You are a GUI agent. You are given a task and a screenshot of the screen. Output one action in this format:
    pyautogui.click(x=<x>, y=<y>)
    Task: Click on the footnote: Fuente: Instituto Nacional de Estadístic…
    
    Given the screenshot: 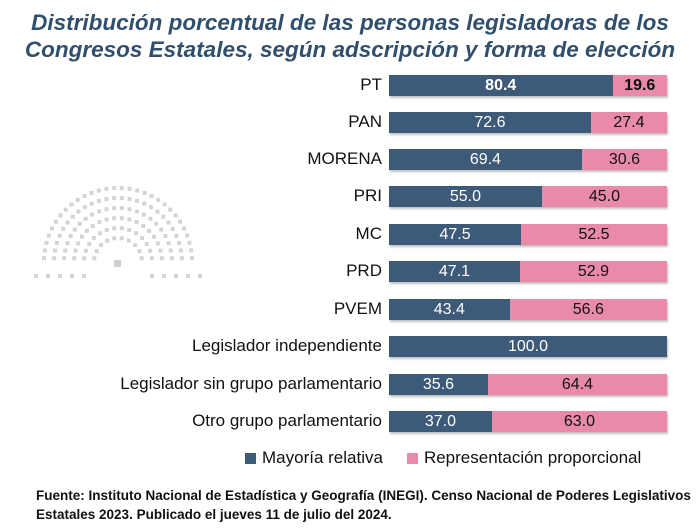 What is the action you would take?
    pyautogui.click(x=366, y=505)
    